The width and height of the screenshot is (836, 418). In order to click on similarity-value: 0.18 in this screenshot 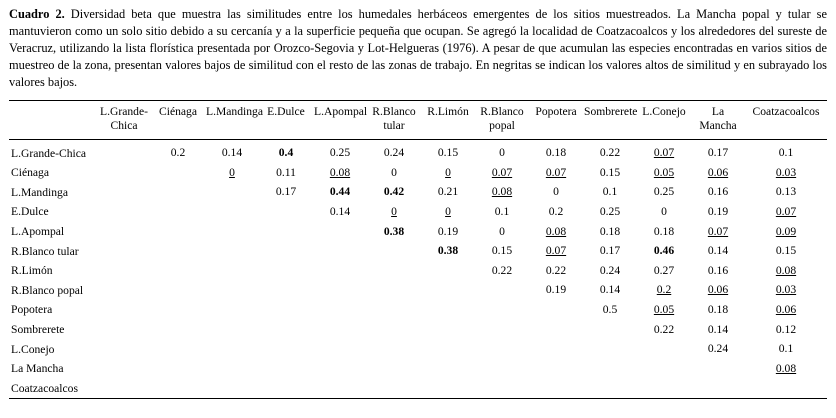, I will do `click(556, 153)`.